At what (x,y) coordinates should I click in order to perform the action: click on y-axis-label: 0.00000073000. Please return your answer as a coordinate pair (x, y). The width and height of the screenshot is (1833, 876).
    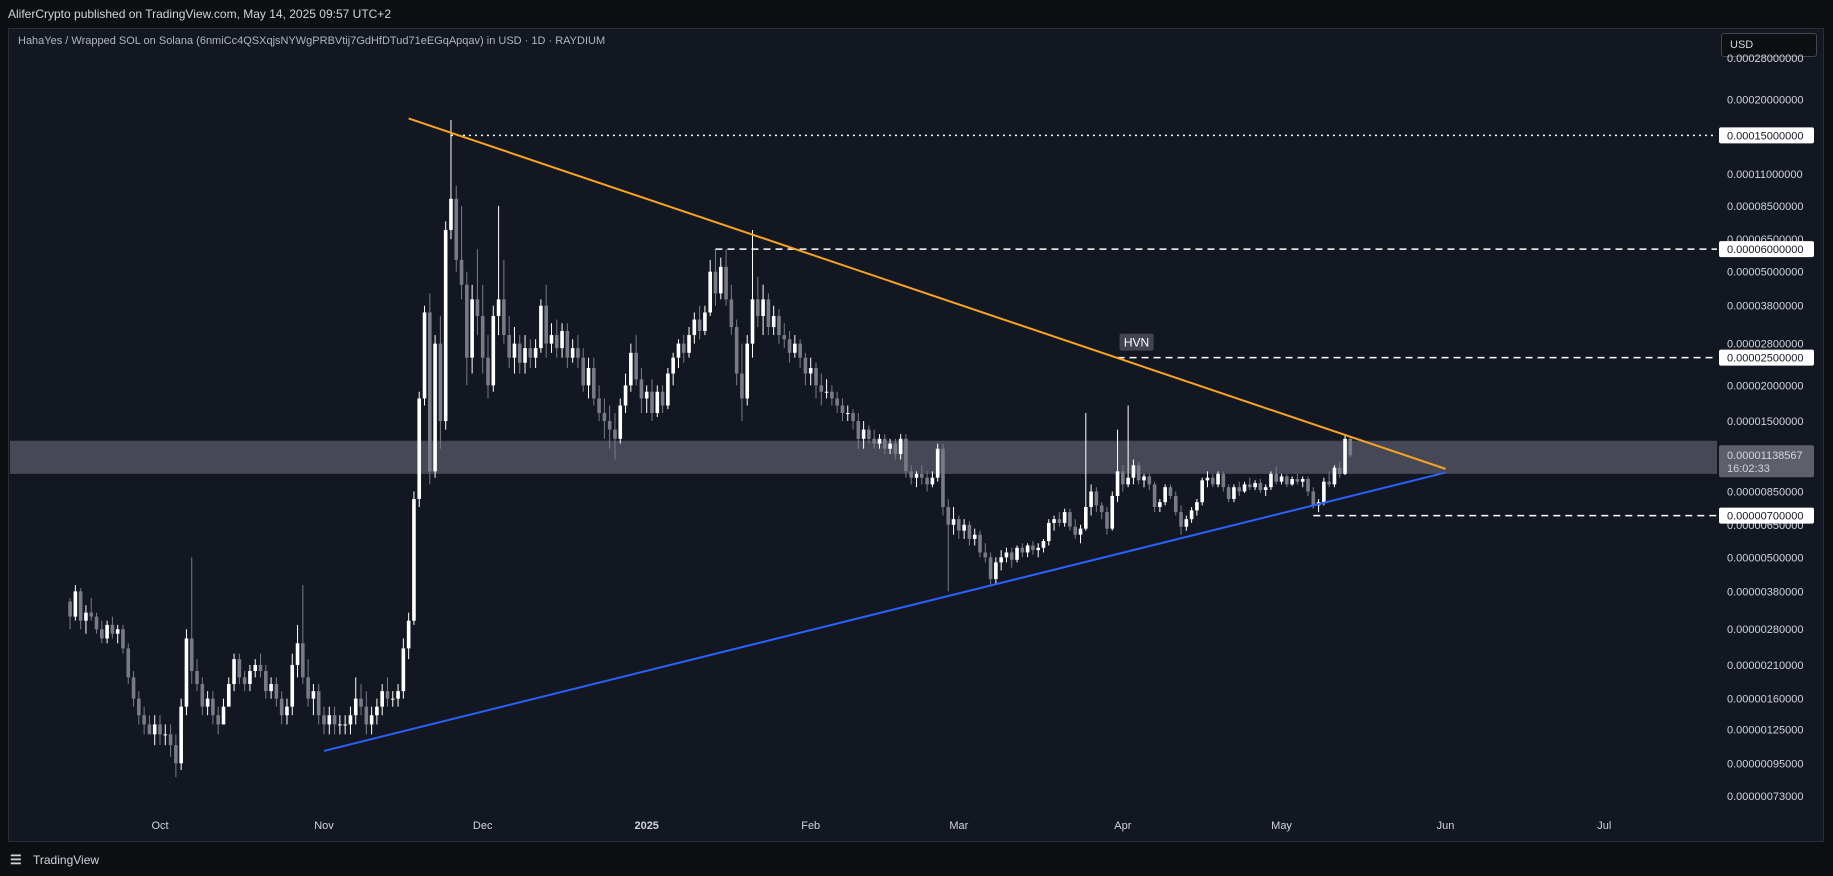
    Looking at the image, I should click on (1765, 797).